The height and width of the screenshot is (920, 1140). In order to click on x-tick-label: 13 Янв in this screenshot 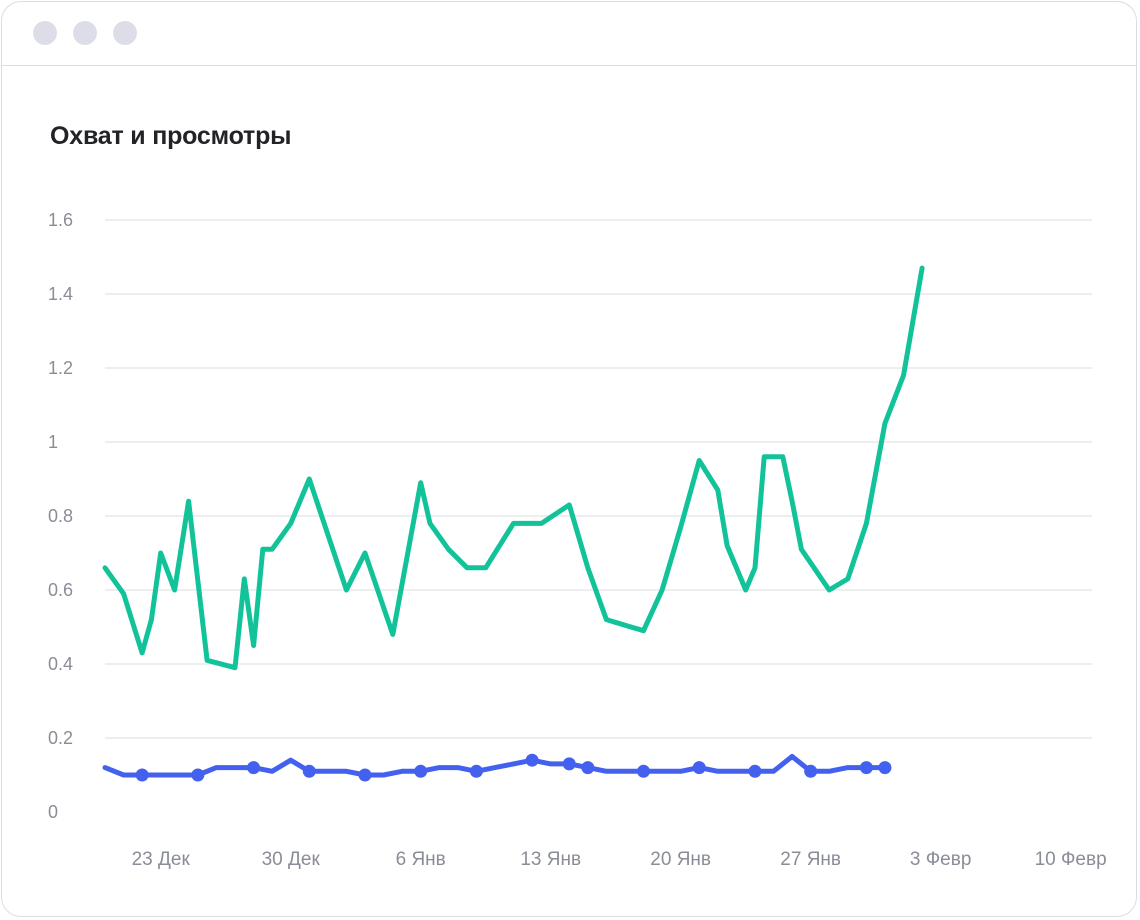, I will do `click(550, 859)`.